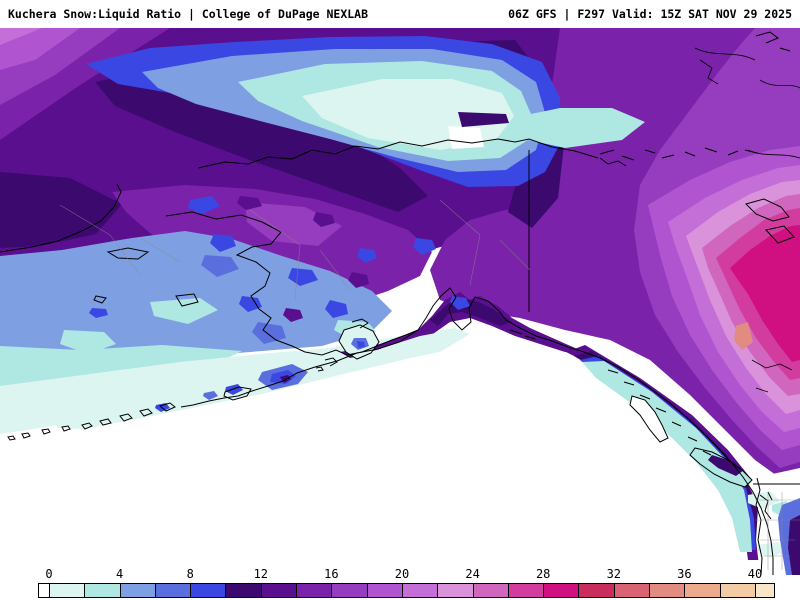 The height and width of the screenshot is (600, 800). I want to click on colorbar-tick-label: 20, so click(402, 574).